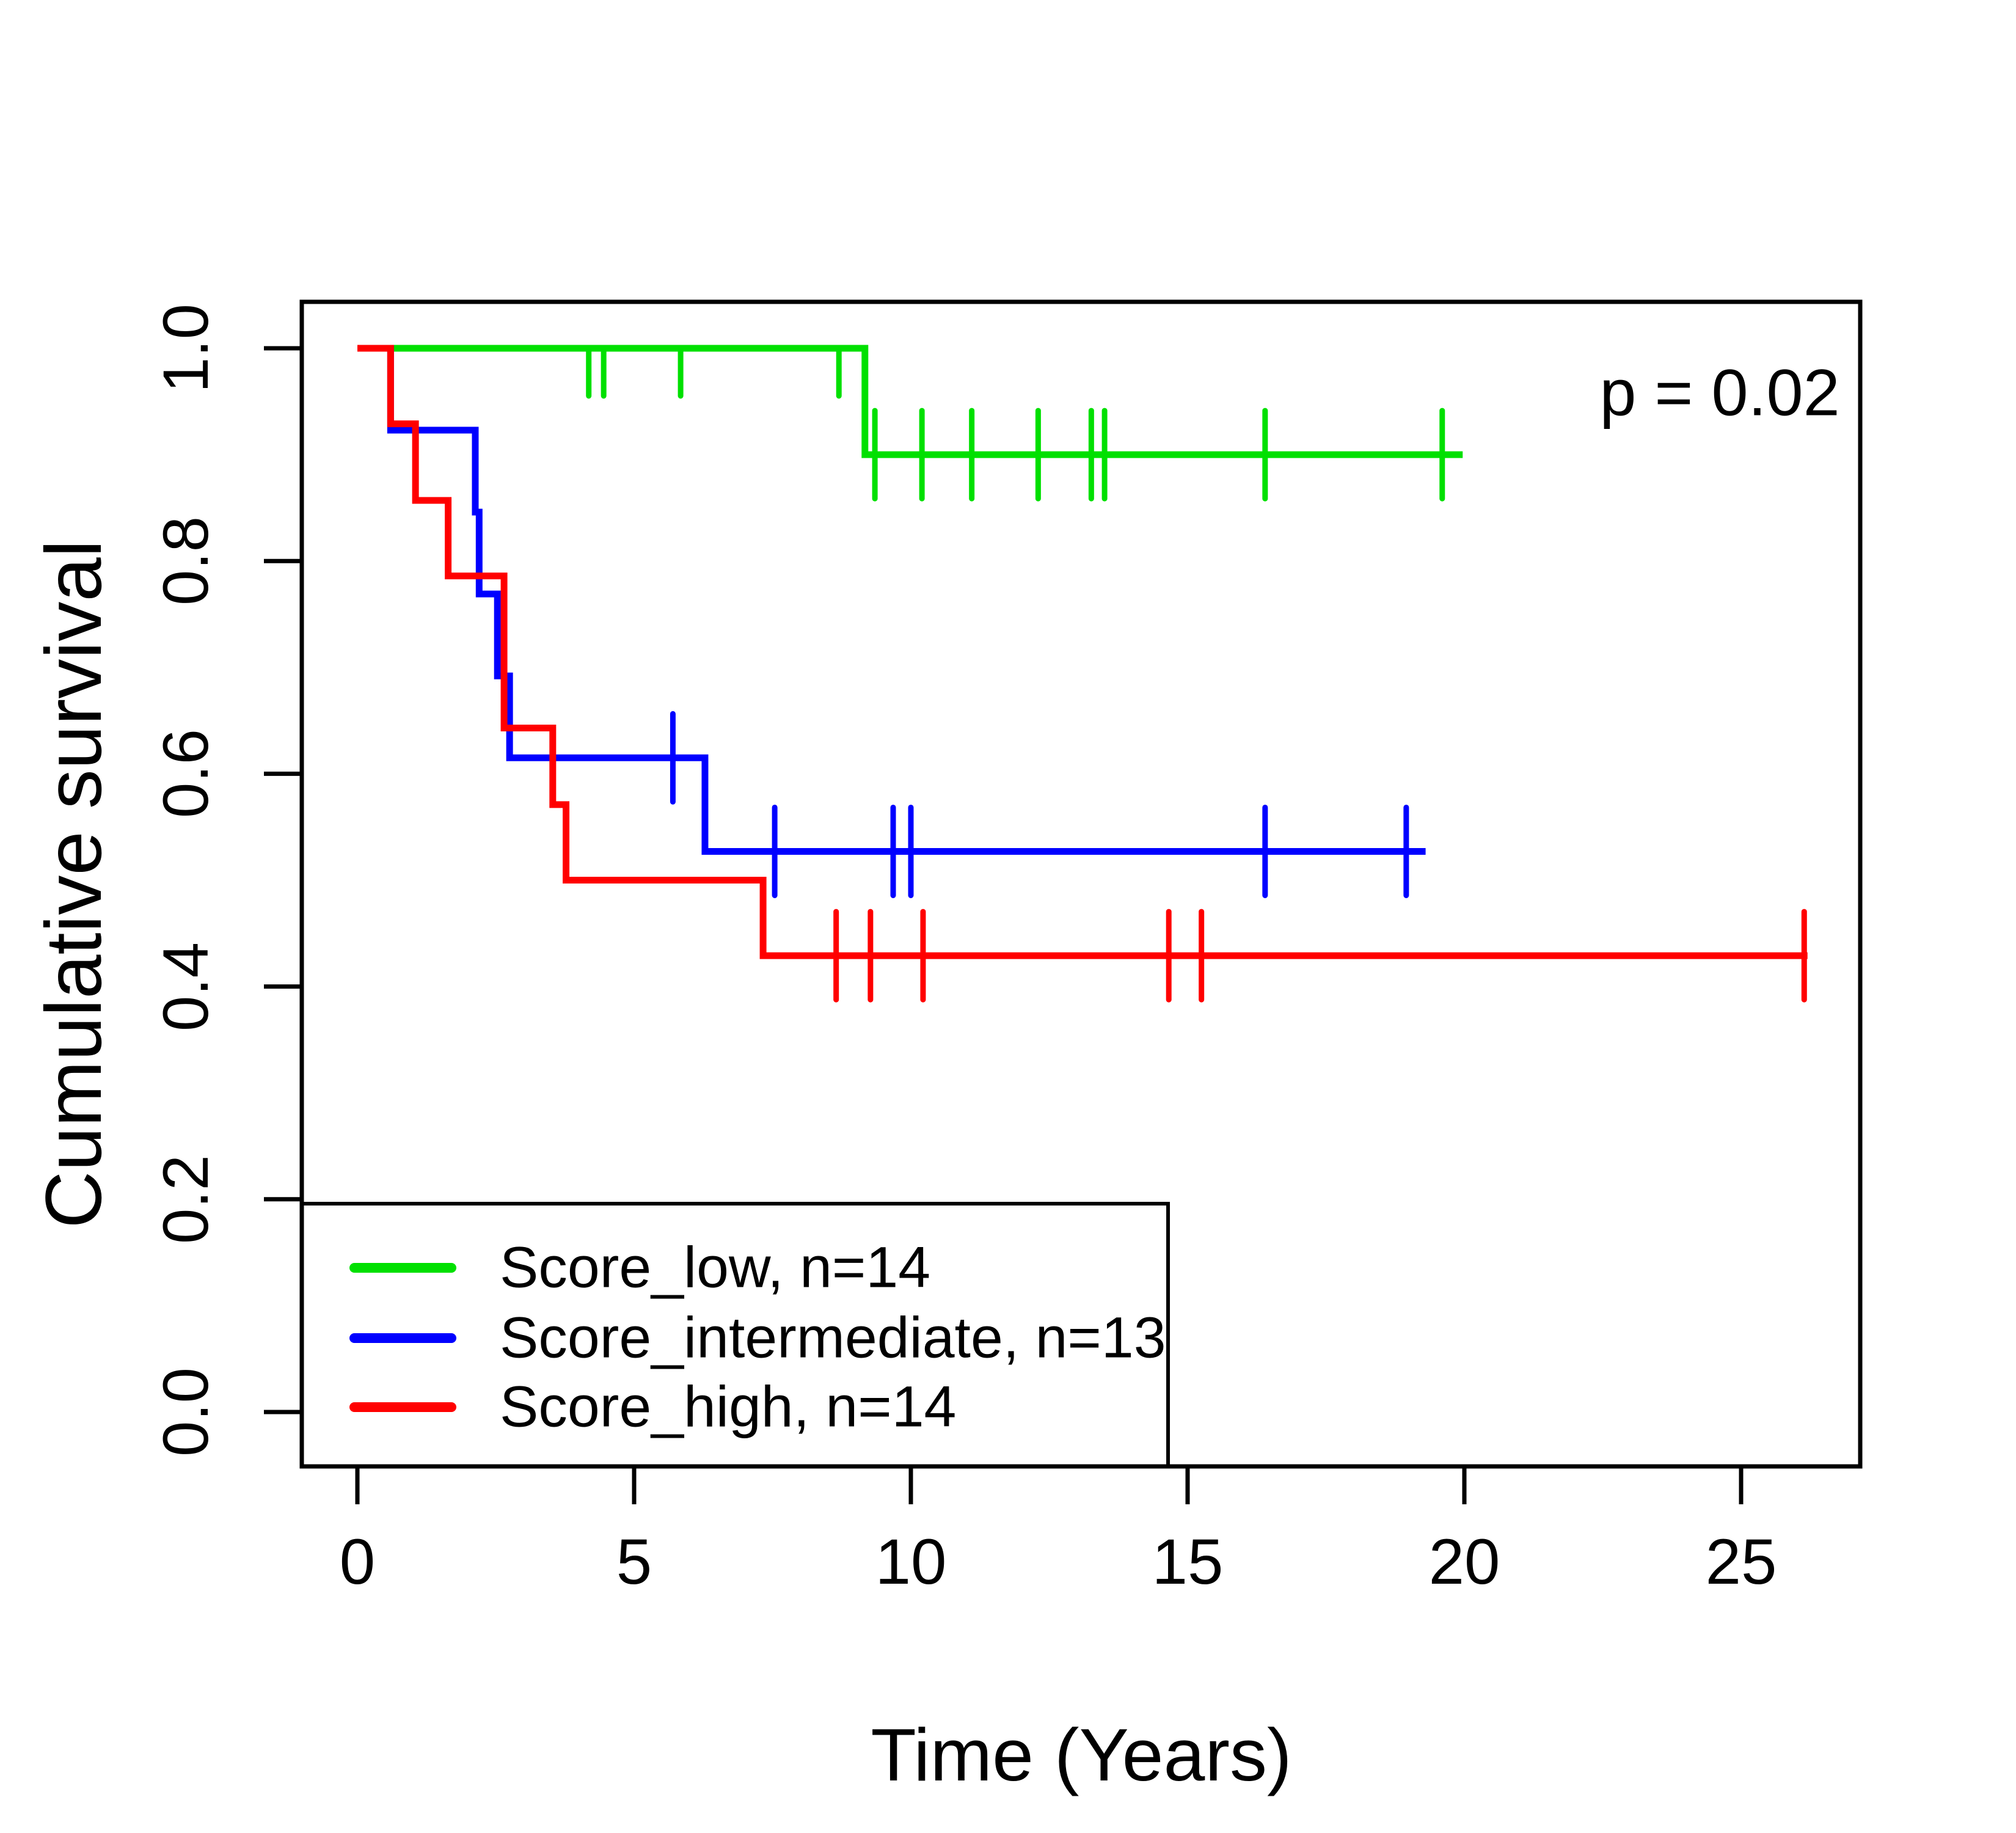 This screenshot has height=1833, width=2016. I want to click on y-tick-label: 0.6, so click(186, 774).